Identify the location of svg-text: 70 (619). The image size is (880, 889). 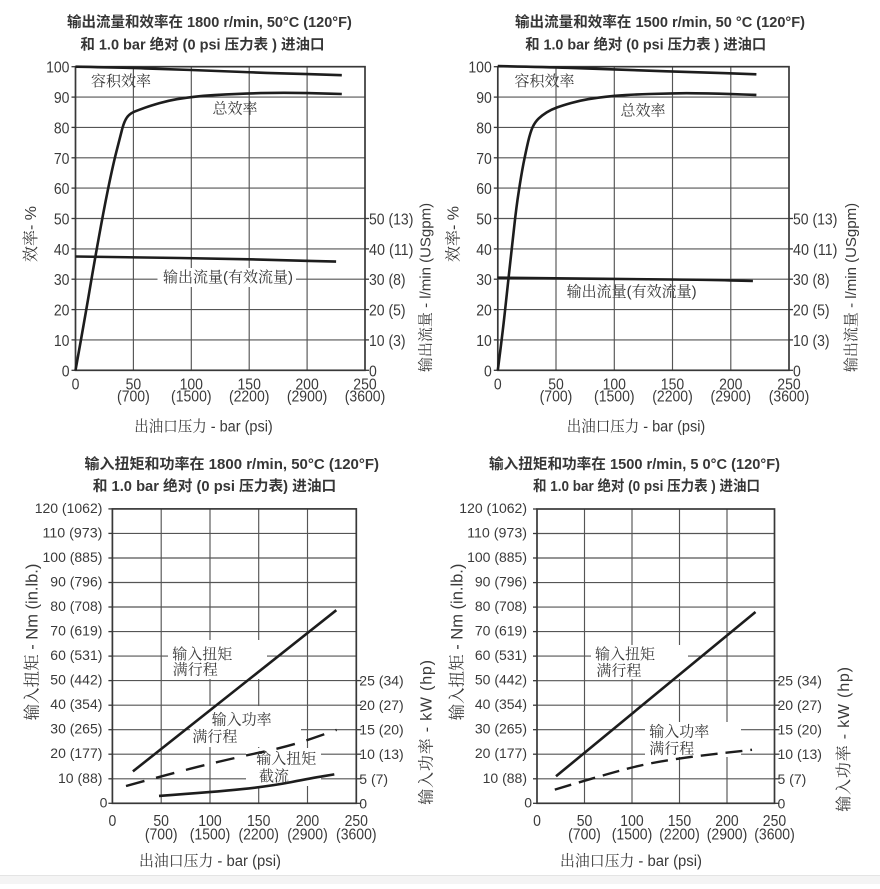
(76, 631).